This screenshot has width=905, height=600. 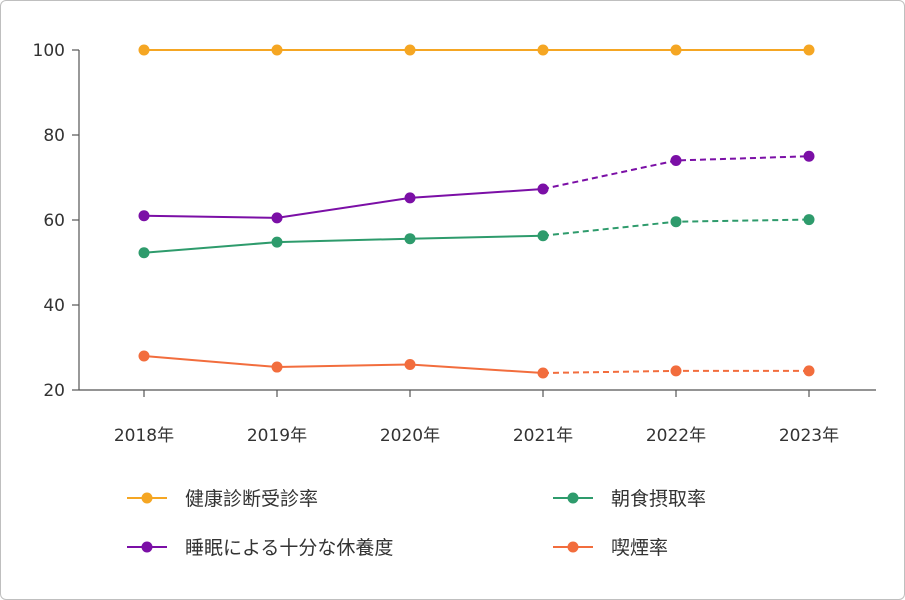 I want to click on y-tick-label: 60, so click(x=54, y=221).